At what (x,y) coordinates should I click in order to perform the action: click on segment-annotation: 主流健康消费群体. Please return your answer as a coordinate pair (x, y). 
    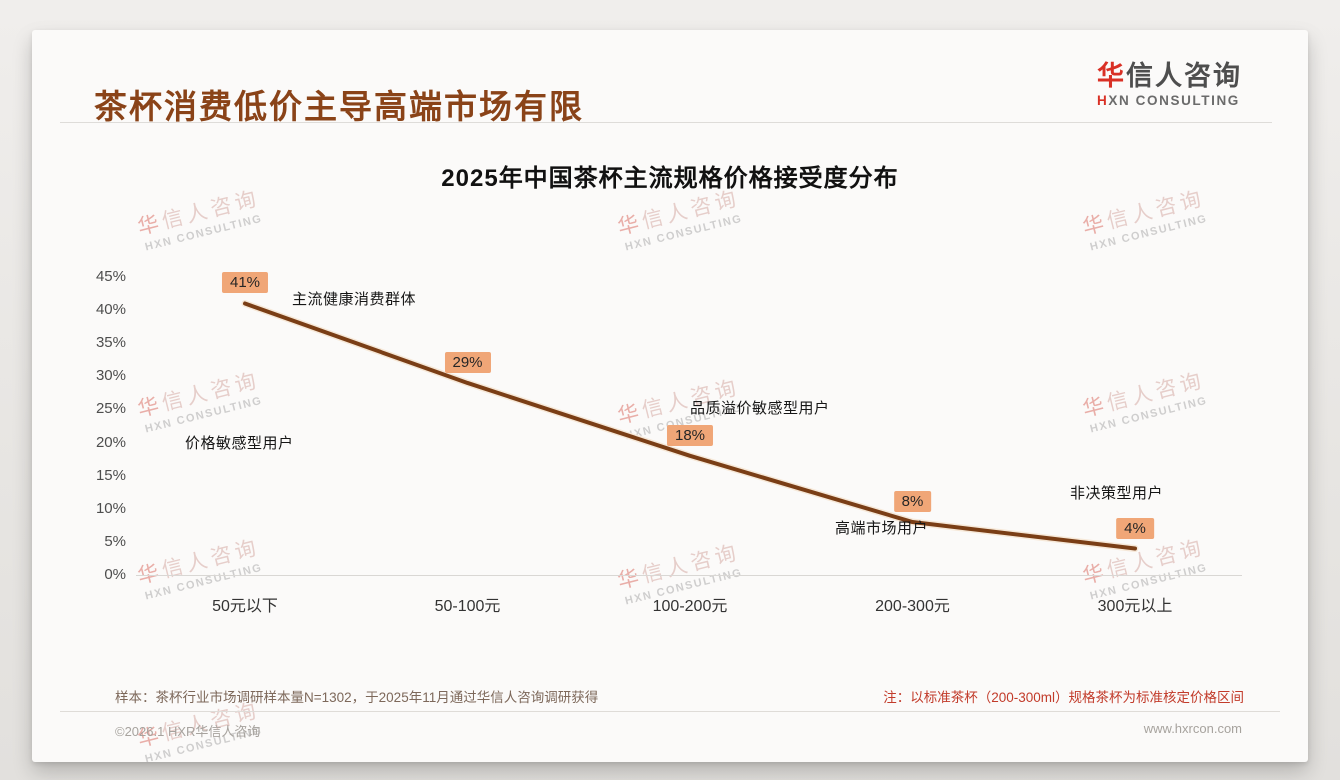
    Looking at the image, I should click on (354, 299).